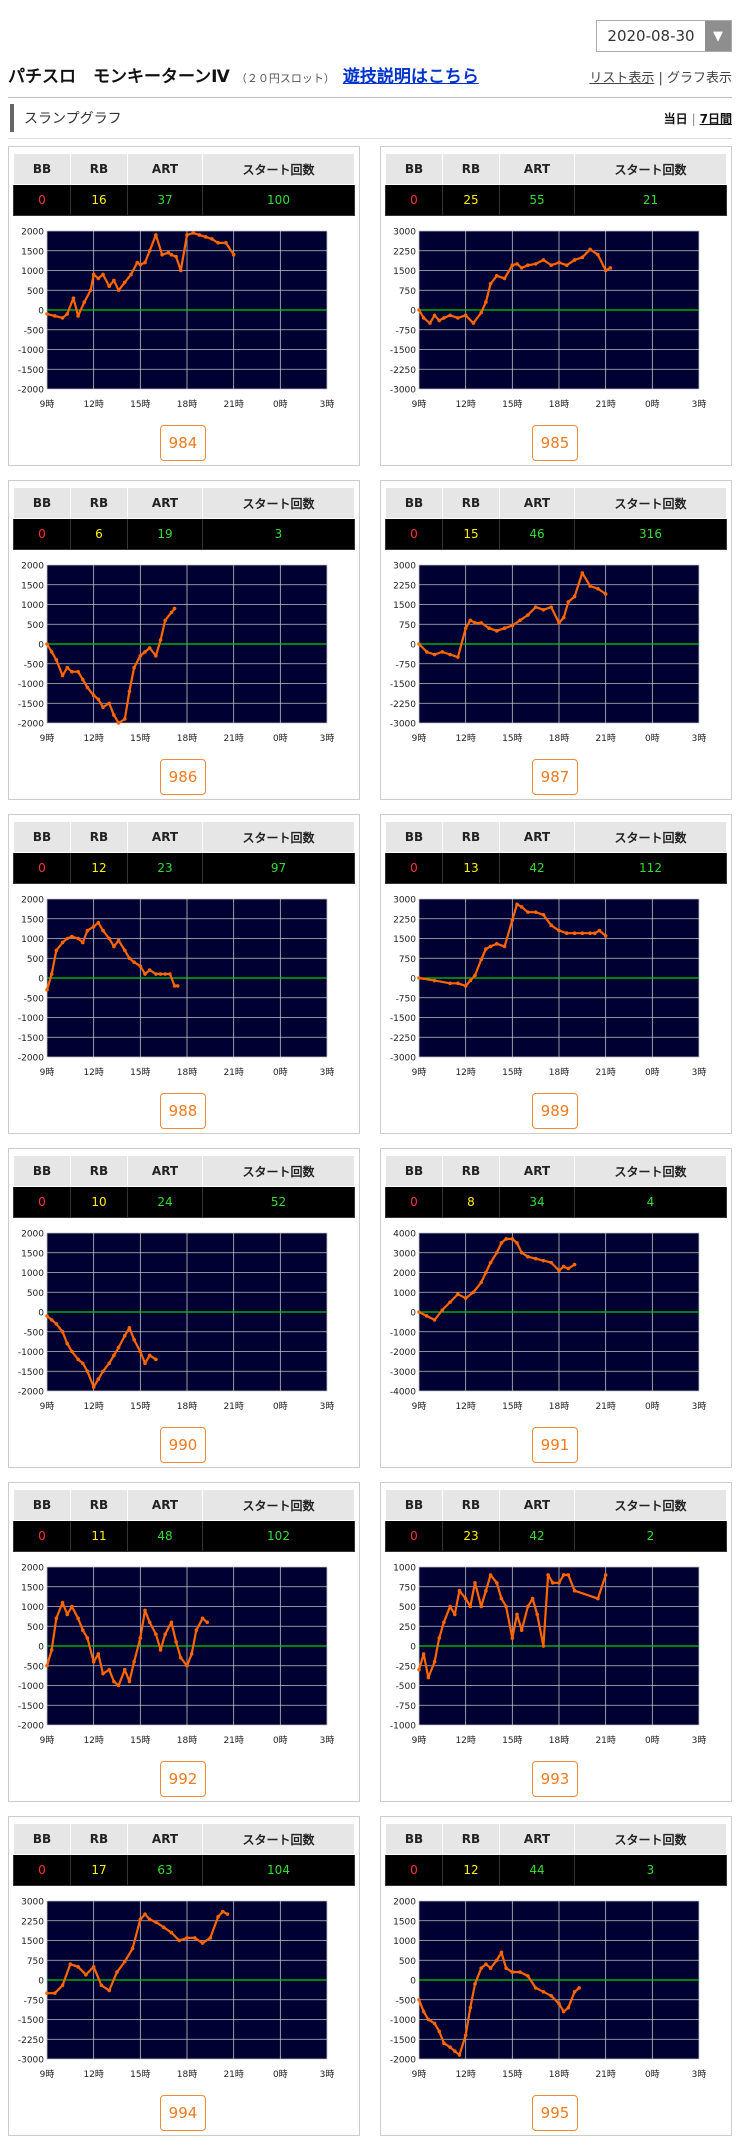 Image resolution: width=740 pixels, height=2150 pixels. Describe the element at coordinates (555, 2113) in the screenshot. I see `unit-number-button: 995` at that location.